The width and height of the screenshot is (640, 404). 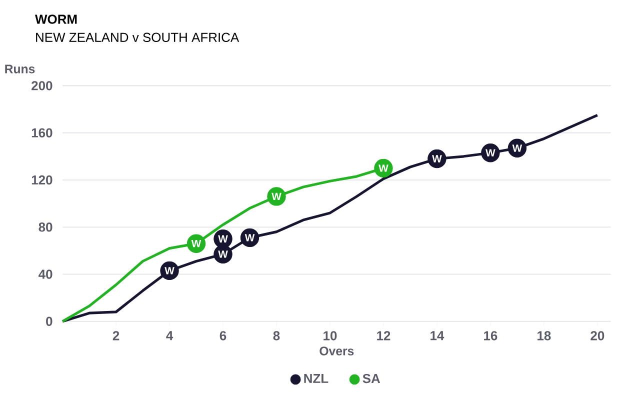 I want to click on y-tick-label: 80, so click(x=45, y=227).